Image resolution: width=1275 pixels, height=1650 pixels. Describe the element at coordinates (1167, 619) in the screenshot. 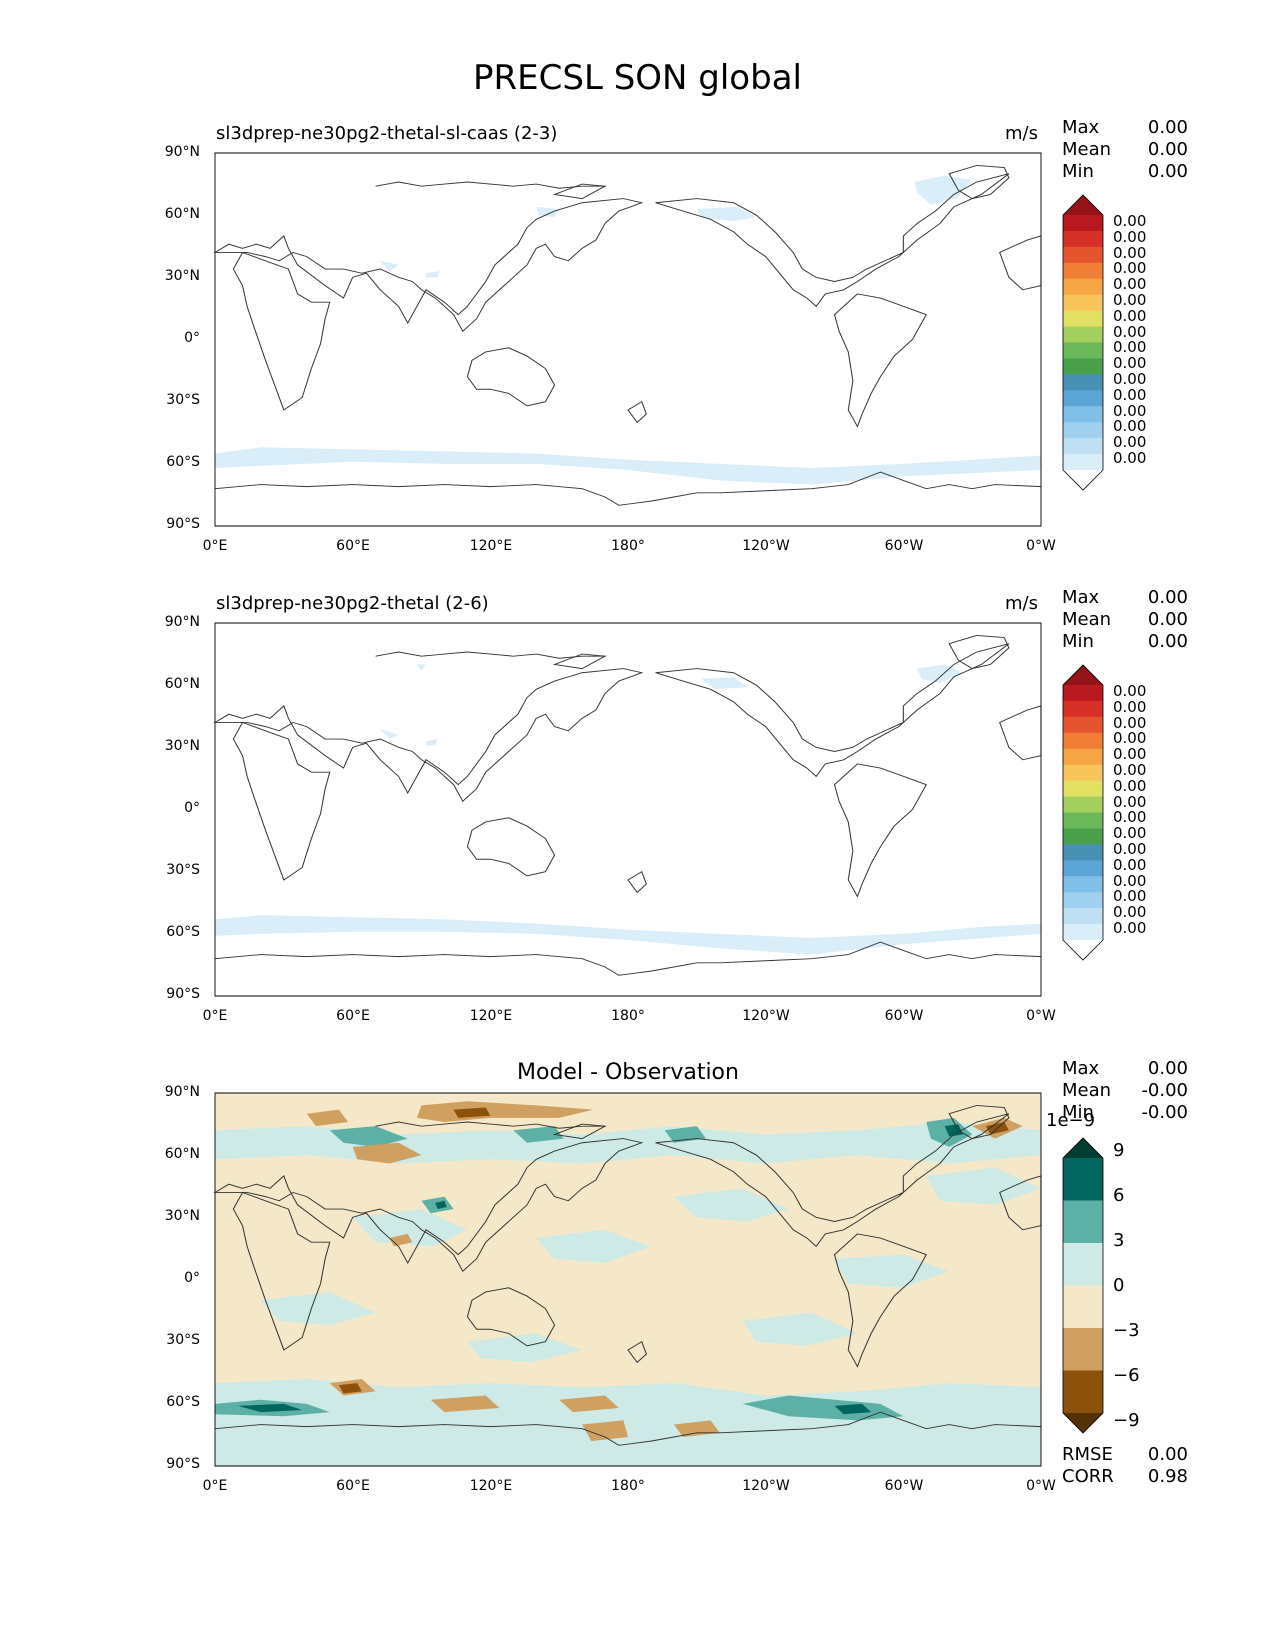

I see `panel-2-mean-value: 0.00` at that location.